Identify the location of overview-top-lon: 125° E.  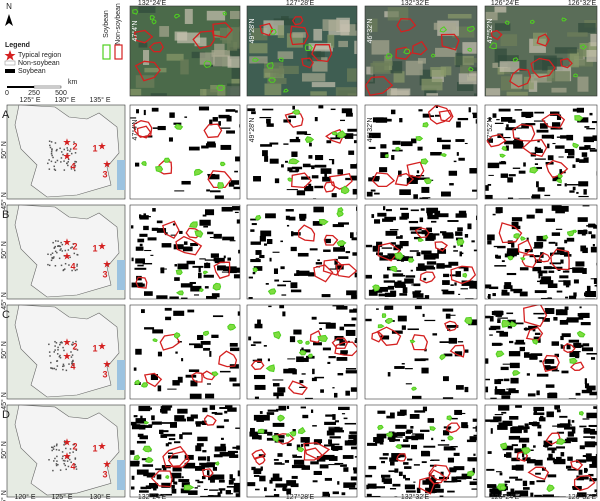
(29, 100).